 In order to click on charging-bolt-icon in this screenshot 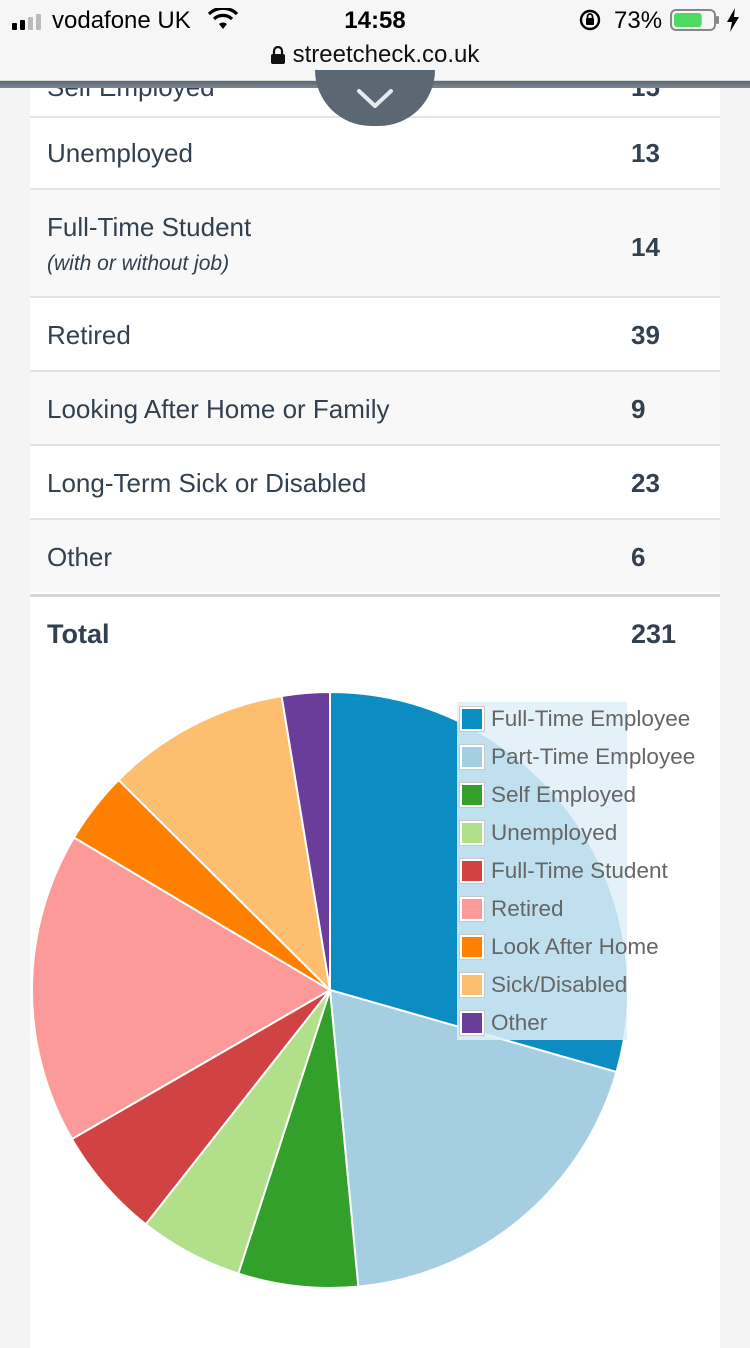, I will do `click(733, 20)`.